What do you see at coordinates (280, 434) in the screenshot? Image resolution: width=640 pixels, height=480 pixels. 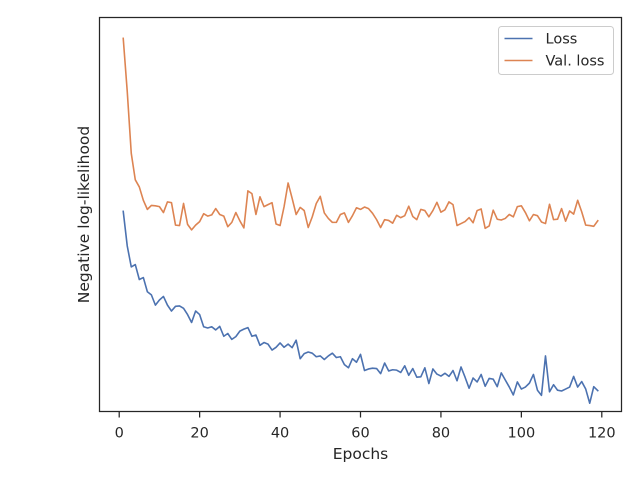 I see `x-tick-label: 40` at bounding box center [280, 434].